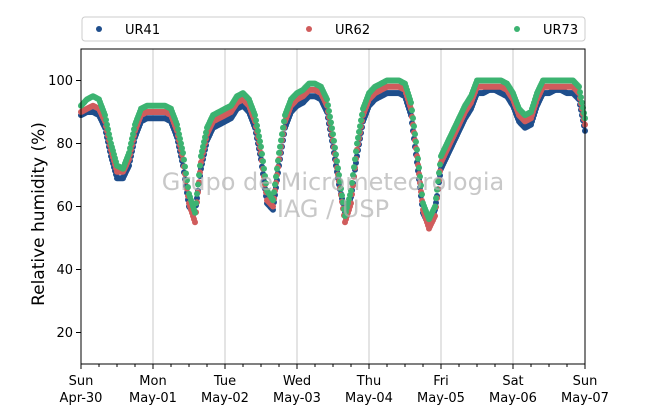  I want to click on x-tick-label-date: May-07, so click(585, 398).